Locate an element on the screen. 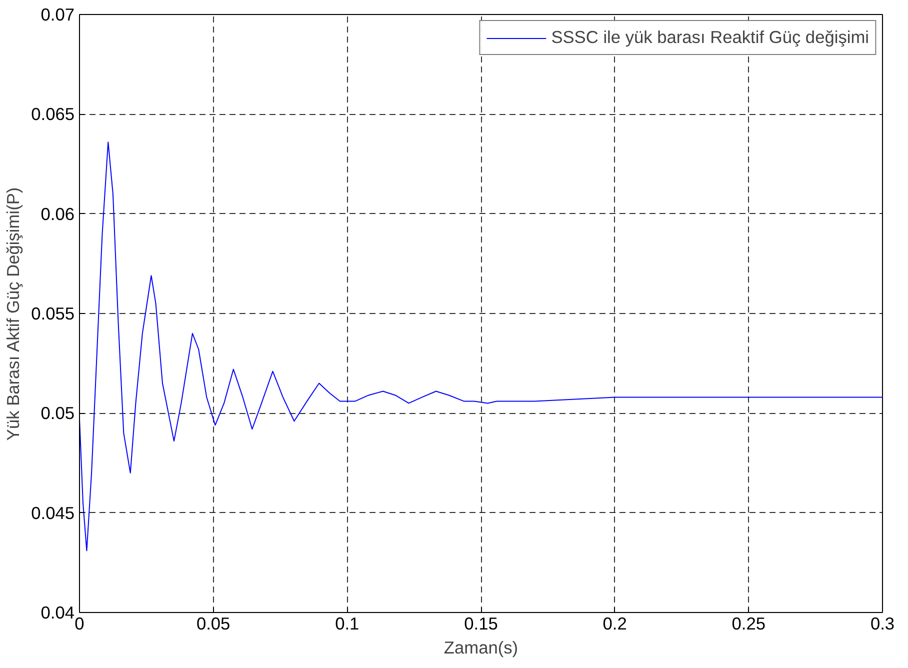 Image resolution: width=908 pixels, height=668 pixels. y-tick-label: 0.05 is located at coordinates (57, 413).